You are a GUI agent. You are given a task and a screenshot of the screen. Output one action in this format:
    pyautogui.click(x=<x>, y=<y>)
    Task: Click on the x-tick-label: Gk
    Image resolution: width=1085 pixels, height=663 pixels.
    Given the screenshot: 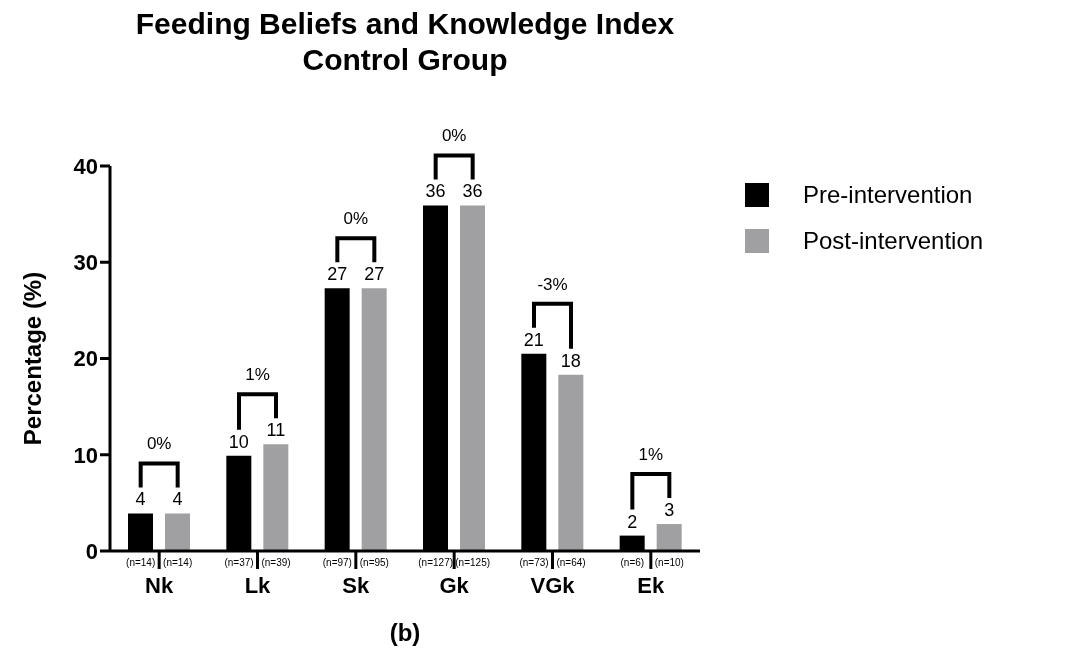 What is the action you would take?
    pyautogui.click(x=454, y=585)
    